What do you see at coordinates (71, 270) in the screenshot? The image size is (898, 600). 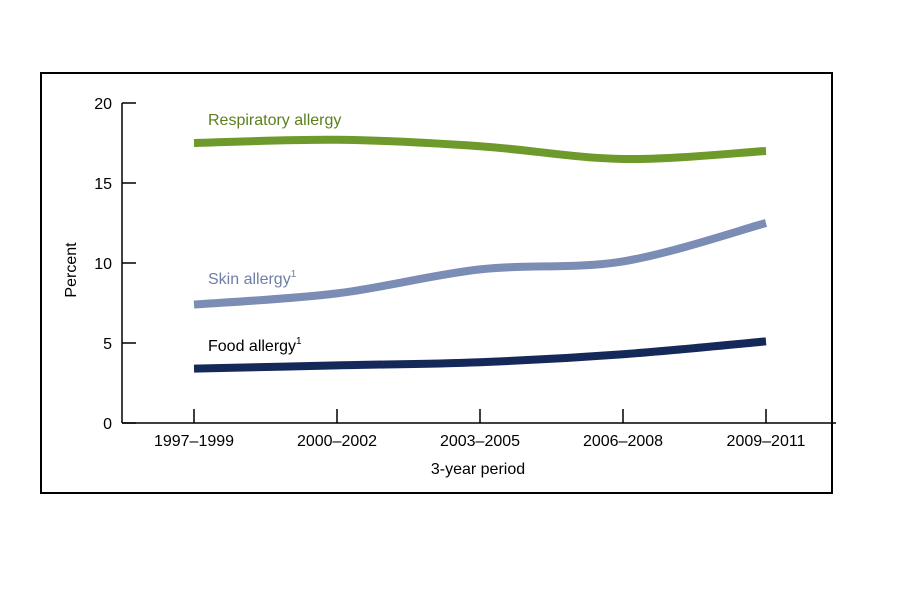 I see `y-axis-title: Percent` at bounding box center [71, 270].